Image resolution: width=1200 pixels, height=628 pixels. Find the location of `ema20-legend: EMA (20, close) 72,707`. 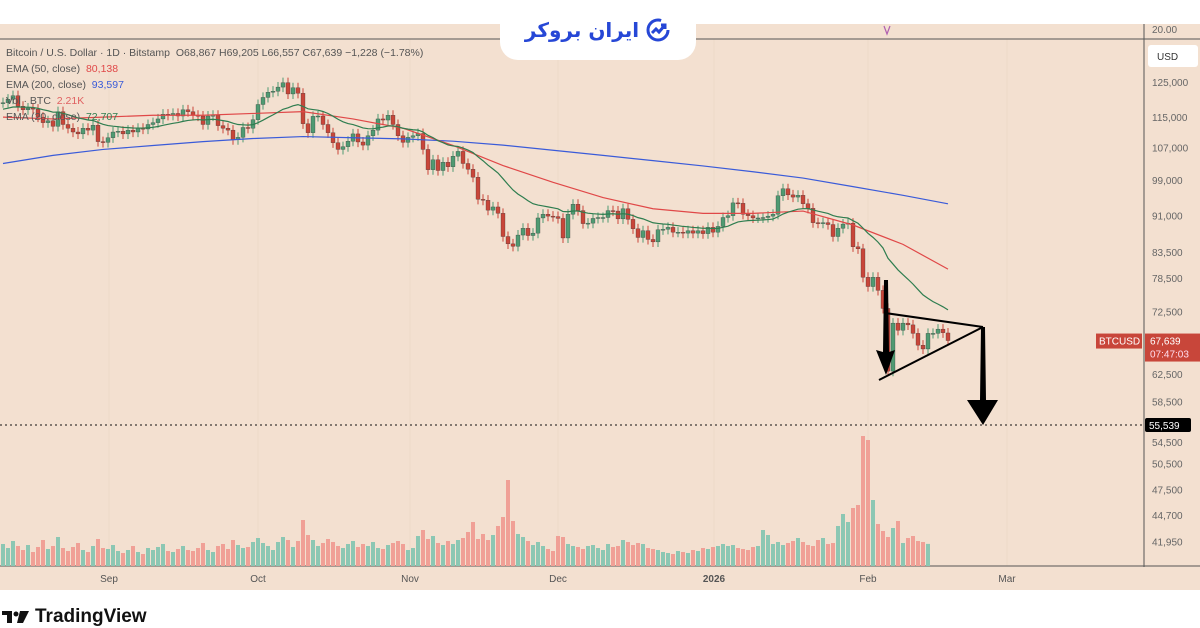

ema20-legend: EMA (20, close) 72,707 is located at coordinates (62, 117).